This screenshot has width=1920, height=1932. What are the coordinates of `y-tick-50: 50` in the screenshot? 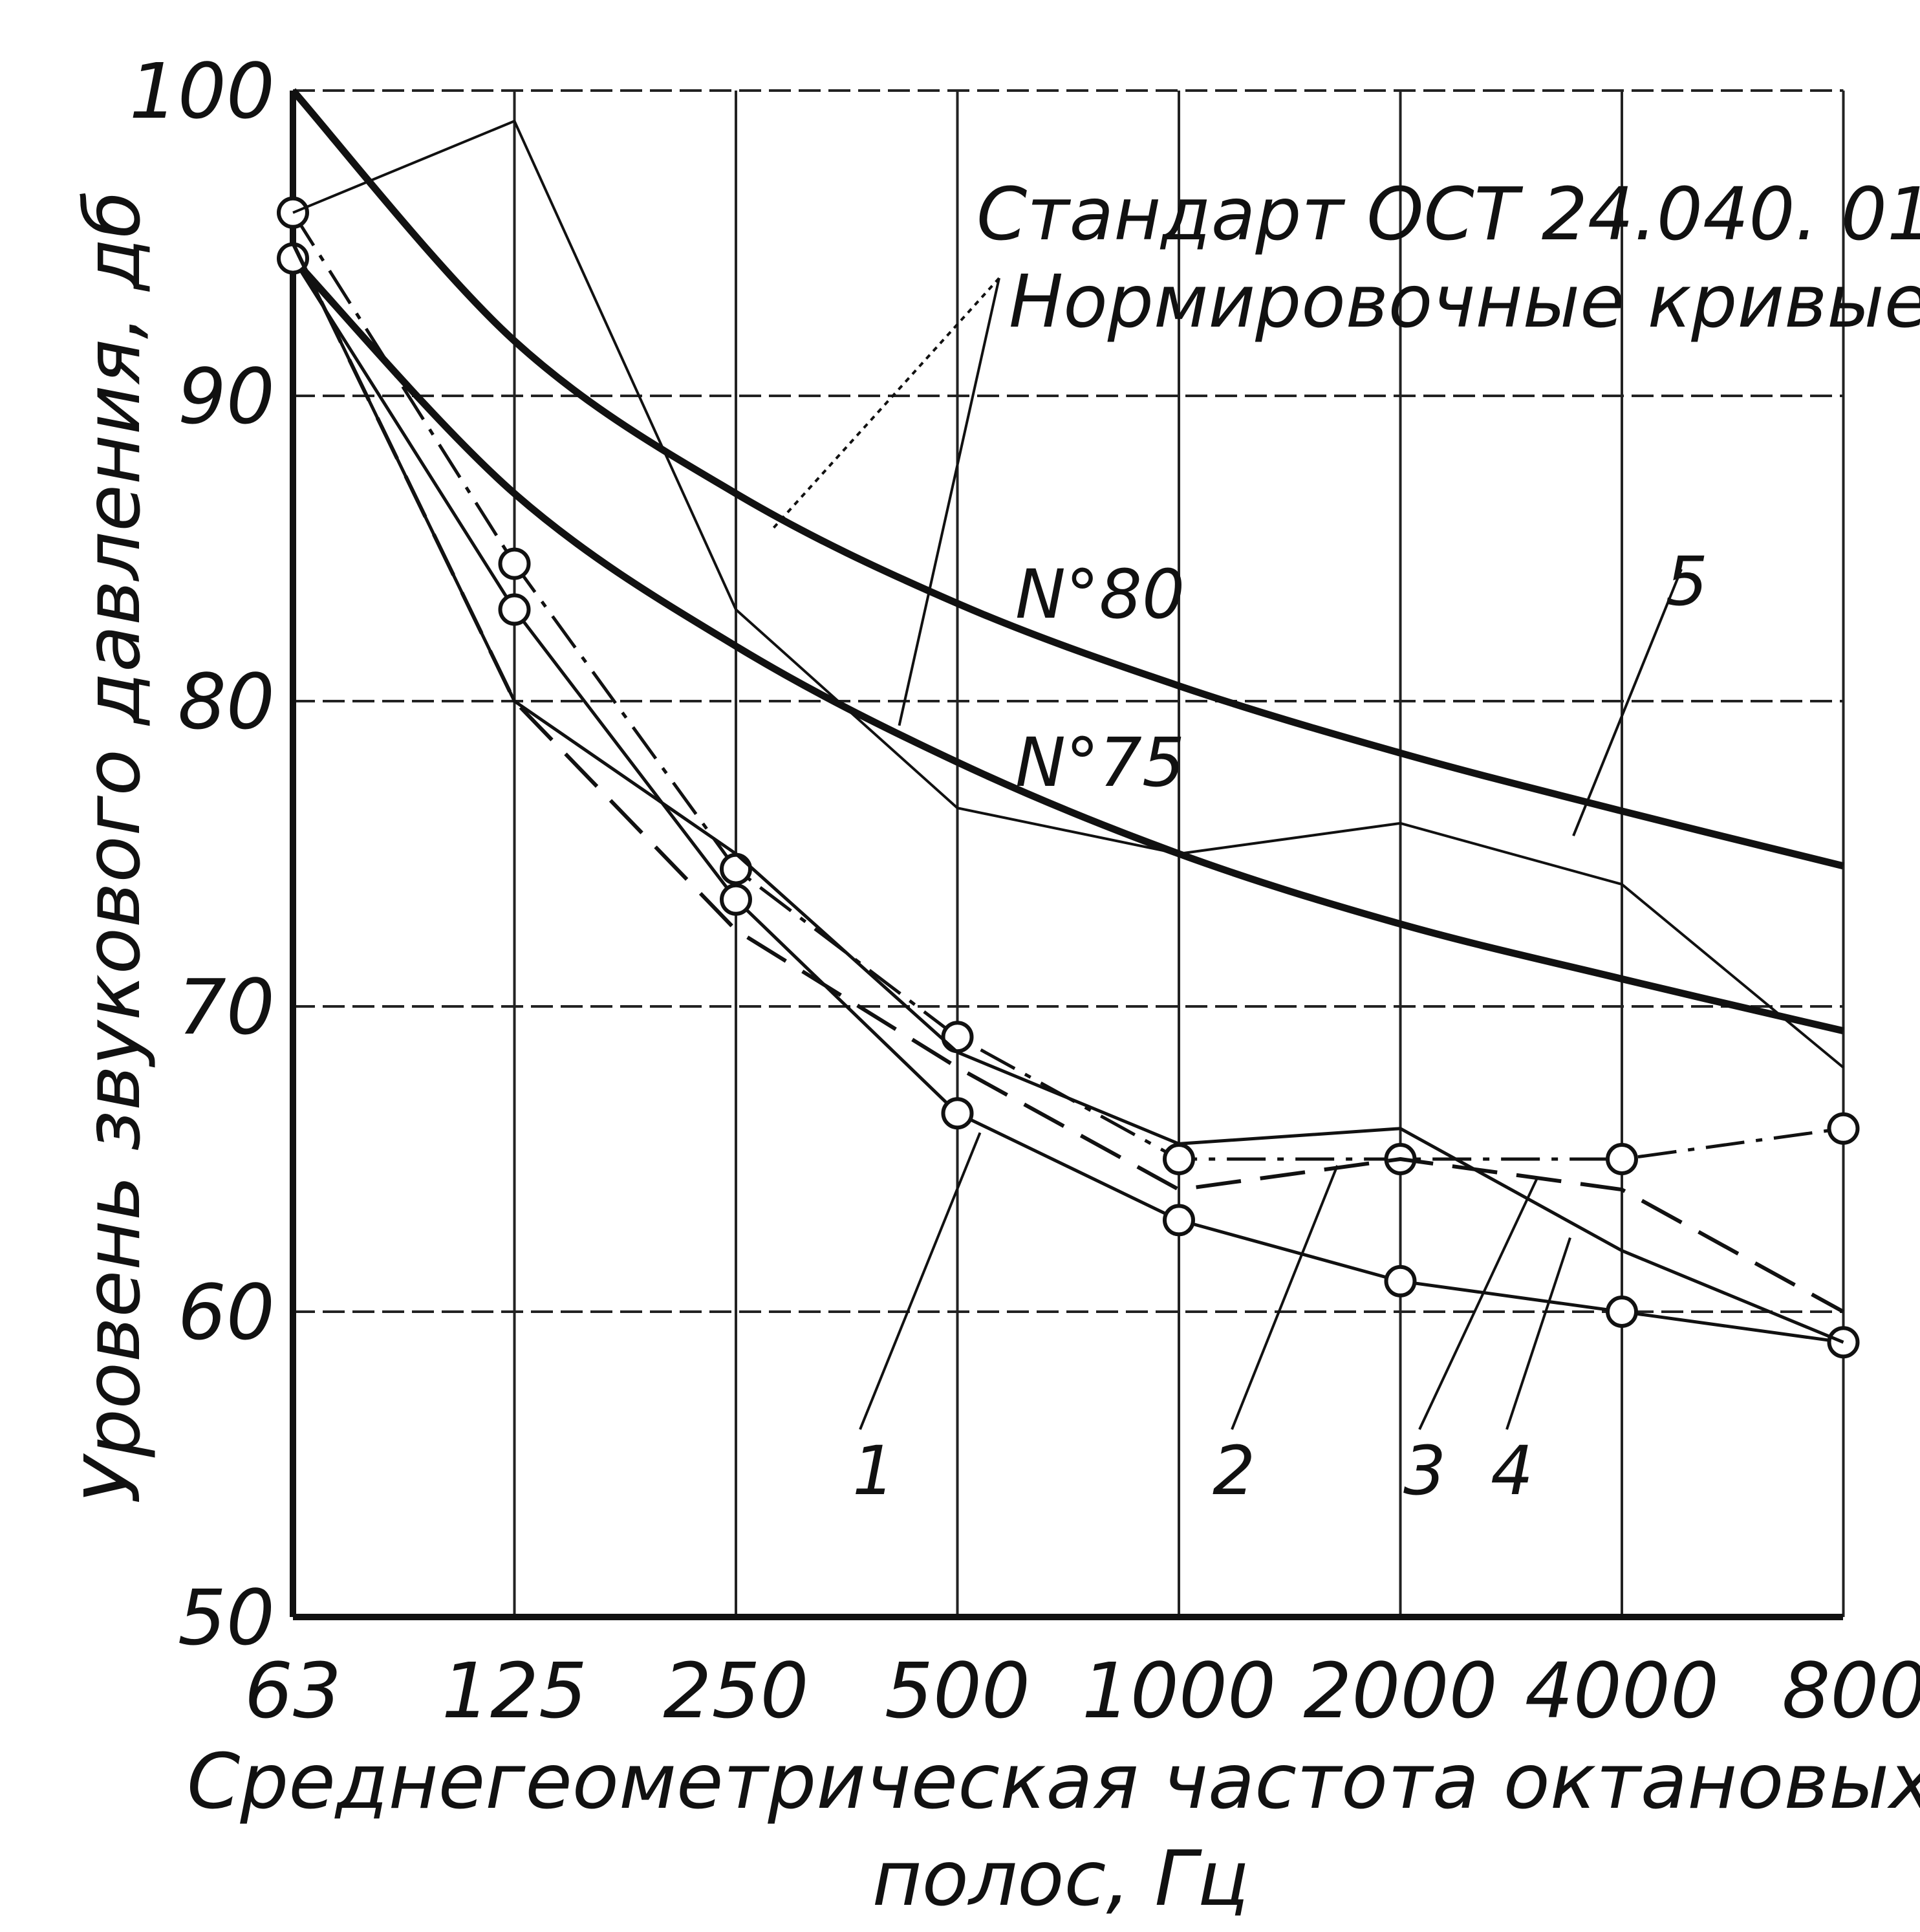 It's located at (226, 1617).